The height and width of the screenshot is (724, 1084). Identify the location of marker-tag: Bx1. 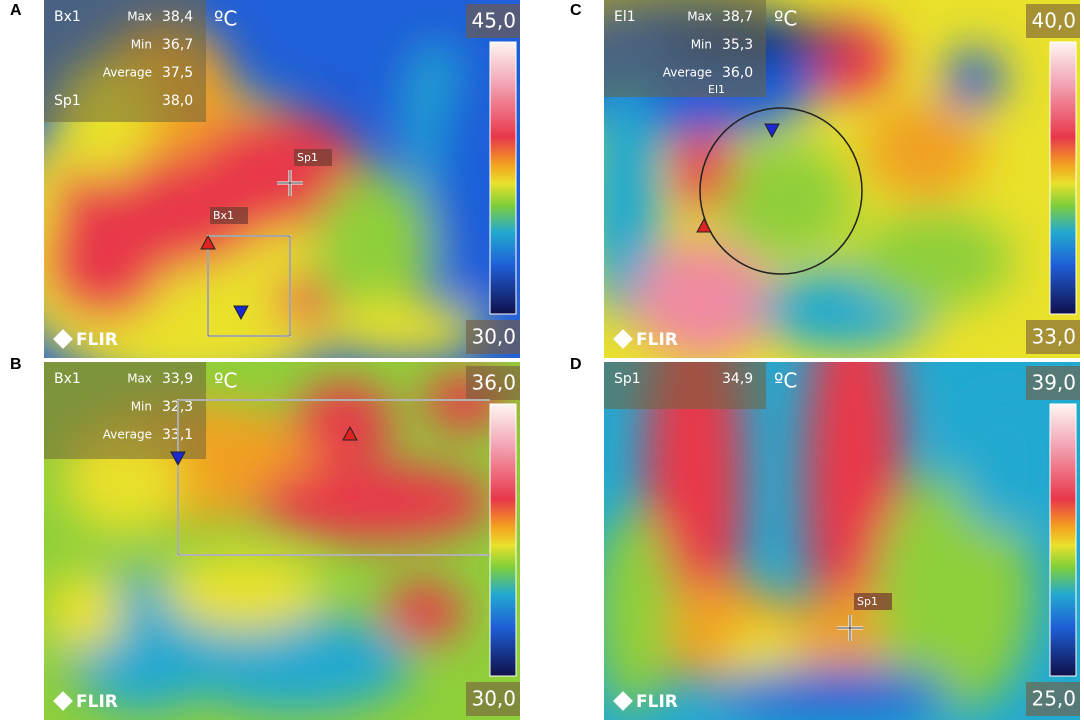
(223, 215).